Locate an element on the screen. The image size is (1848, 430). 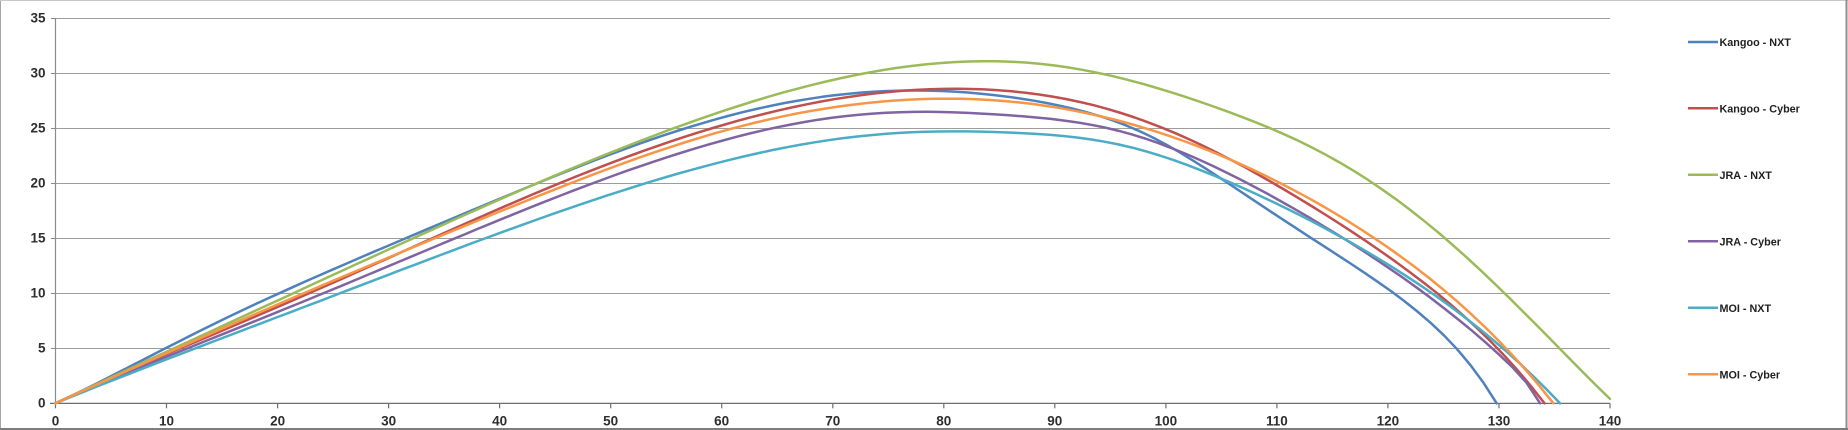
svg-text: MOI - NXT is located at coordinates (1746, 309).